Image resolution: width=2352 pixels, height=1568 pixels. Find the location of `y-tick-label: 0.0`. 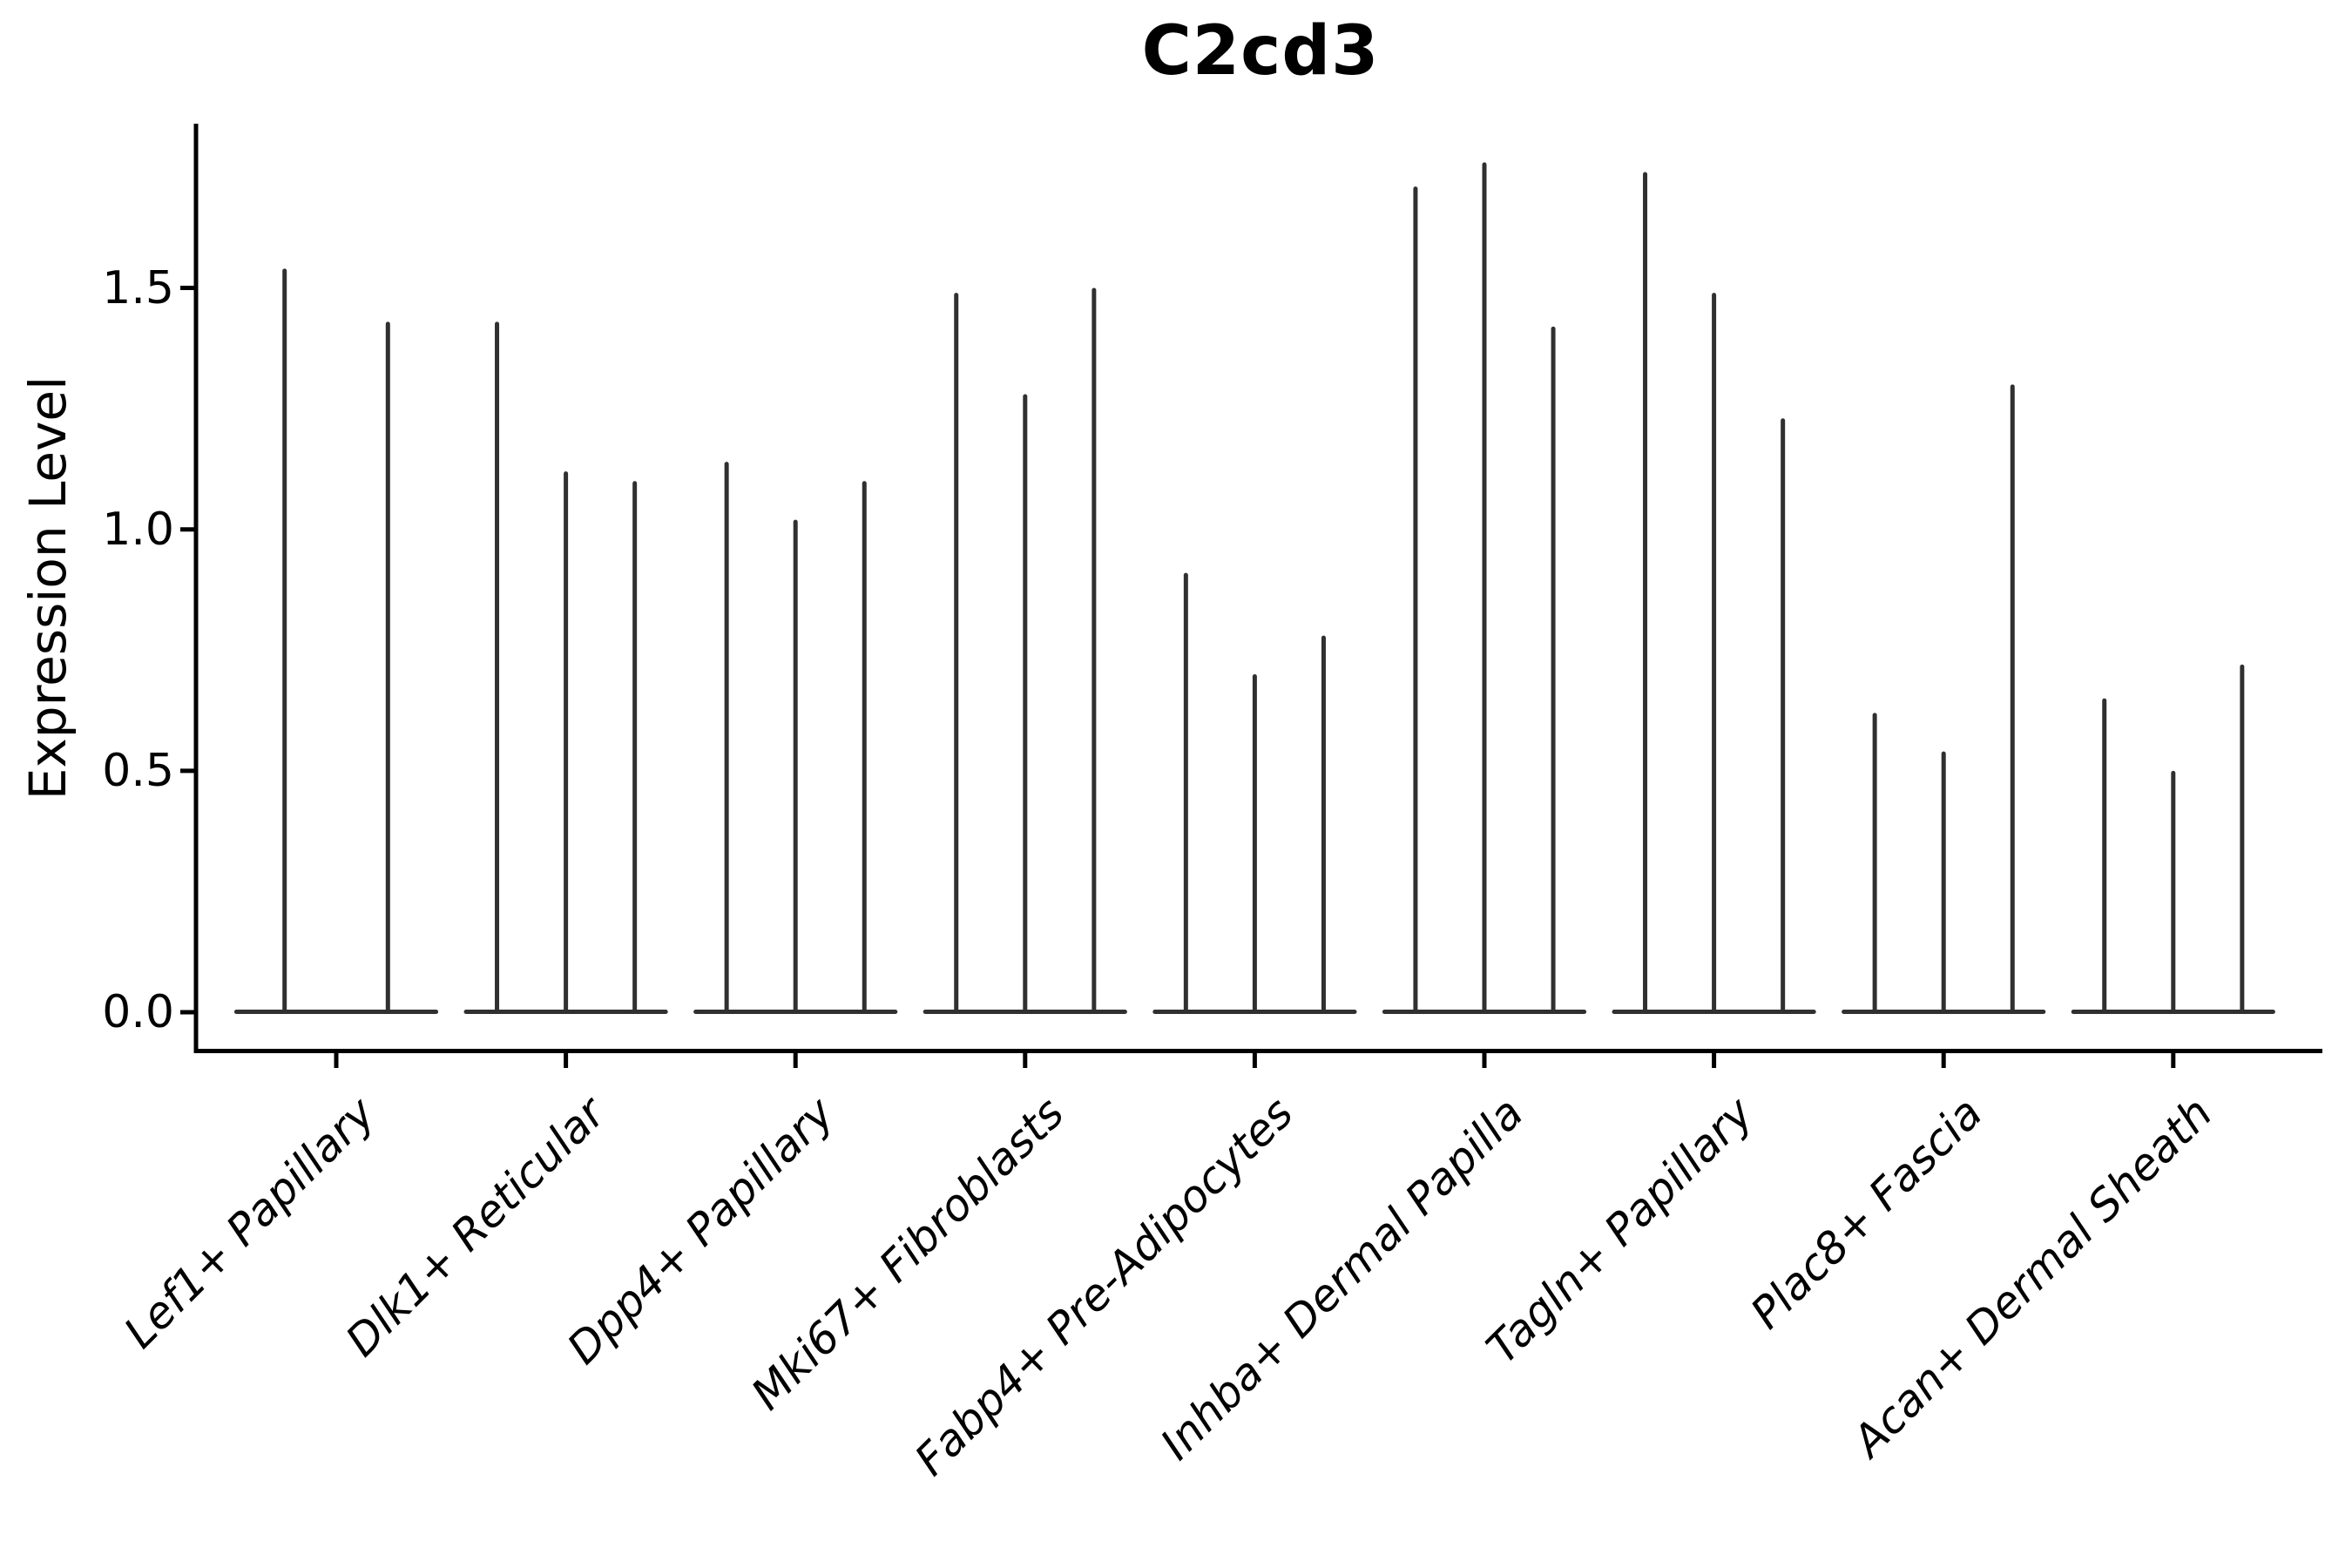

y-tick-label: 0.0 is located at coordinates (138, 1012).